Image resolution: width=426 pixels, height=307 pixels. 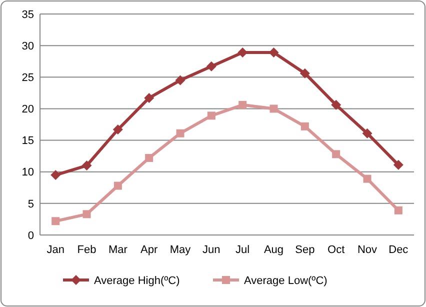 I want to click on x-tick-label: Feb, so click(x=86, y=250).